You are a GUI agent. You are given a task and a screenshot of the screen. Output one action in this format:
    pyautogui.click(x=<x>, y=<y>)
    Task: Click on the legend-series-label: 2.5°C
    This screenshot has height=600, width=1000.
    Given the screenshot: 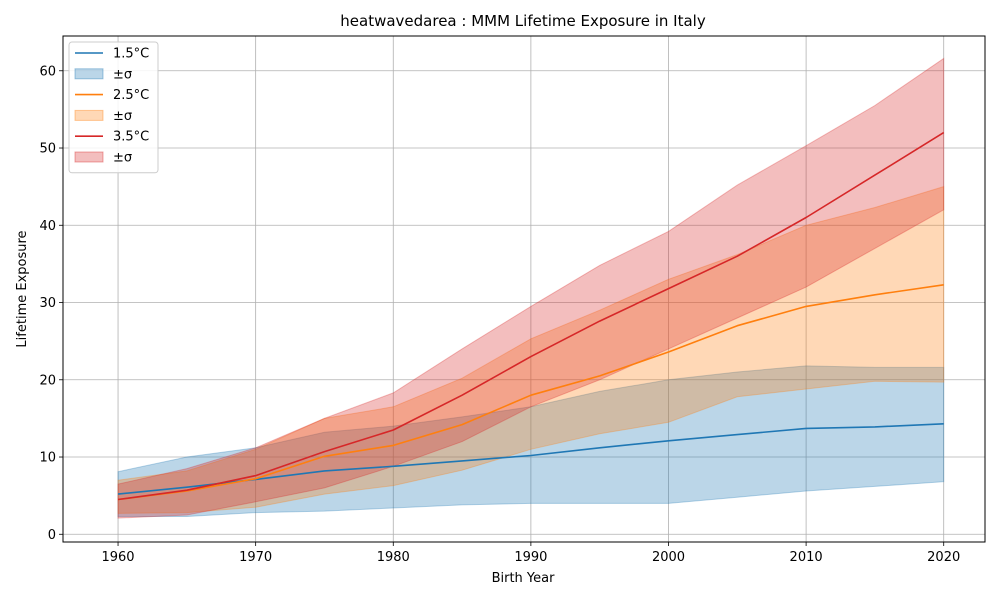 What is the action you would take?
    pyautogui.click(x=131, y=95)
    